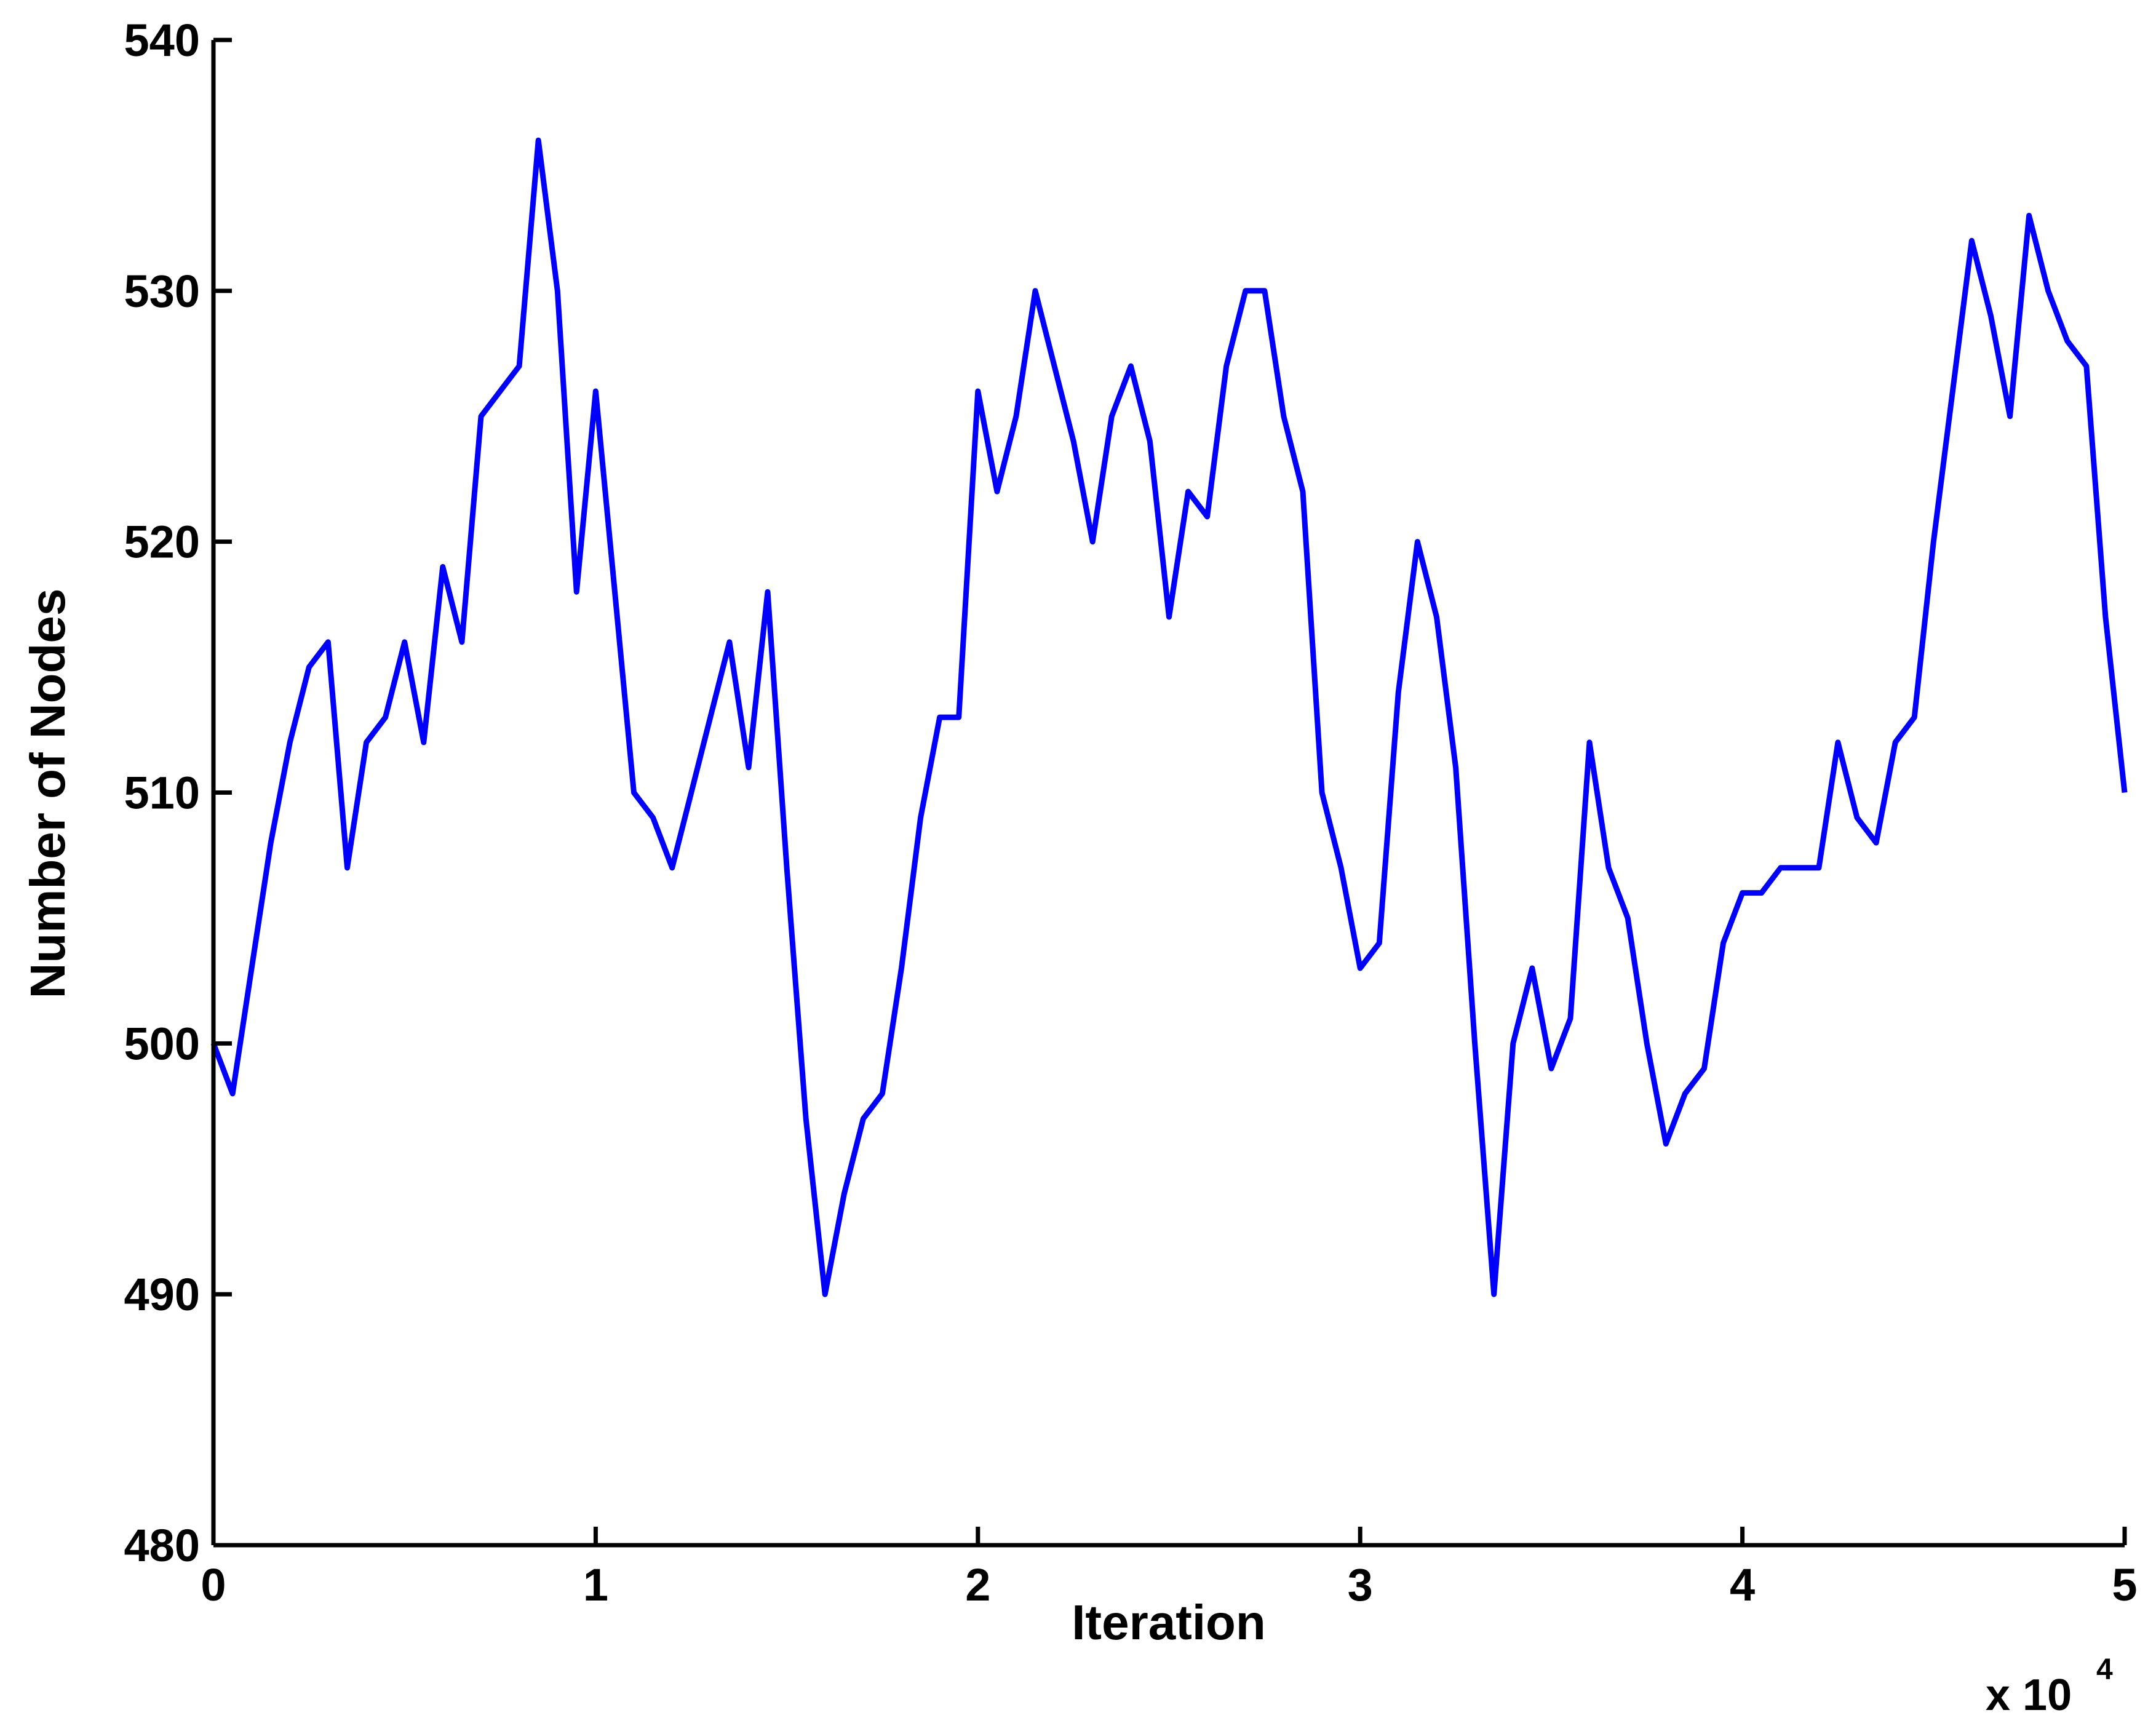 This screenshot has width=2156, height=1718. I want to click on y-tick-label: 510, so click(162, 793).